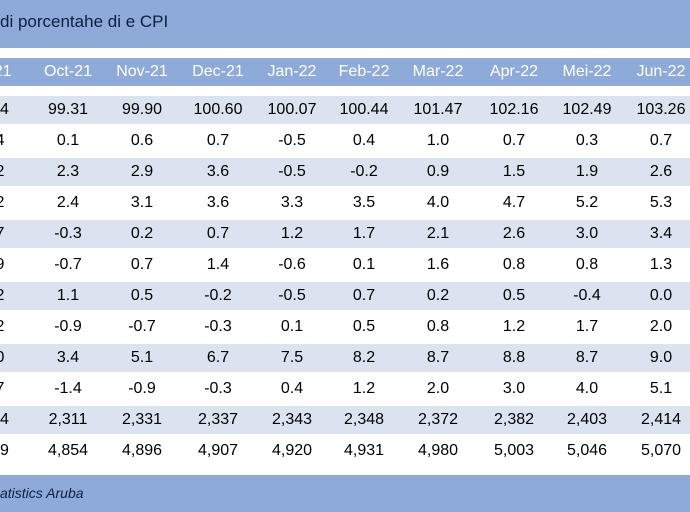 This screenshot has height=512, width=690. Describe the element at coordinates (292, 419) in the screenshot. I see `table-cell: 2,343` at that location.